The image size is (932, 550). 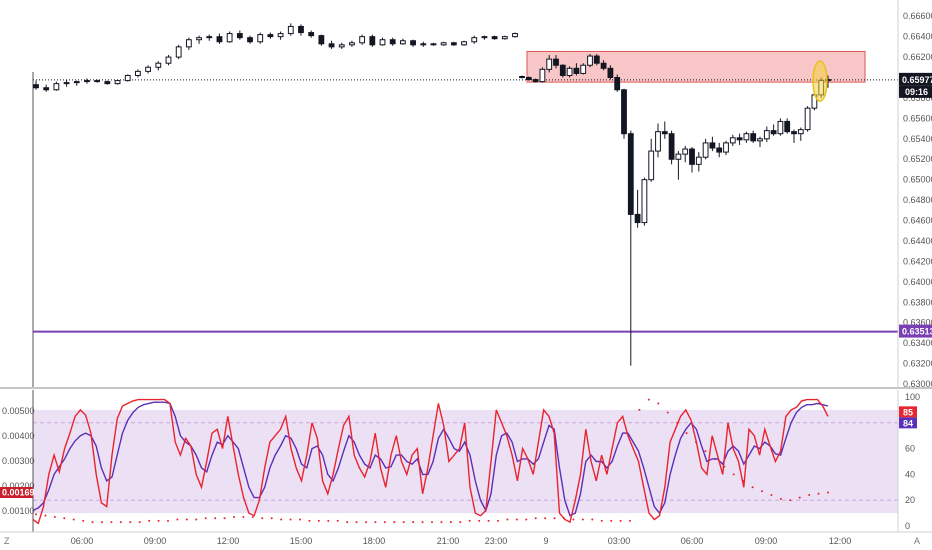 I want to click on indicator-tick-label: 40, so click(x=910, y=474).